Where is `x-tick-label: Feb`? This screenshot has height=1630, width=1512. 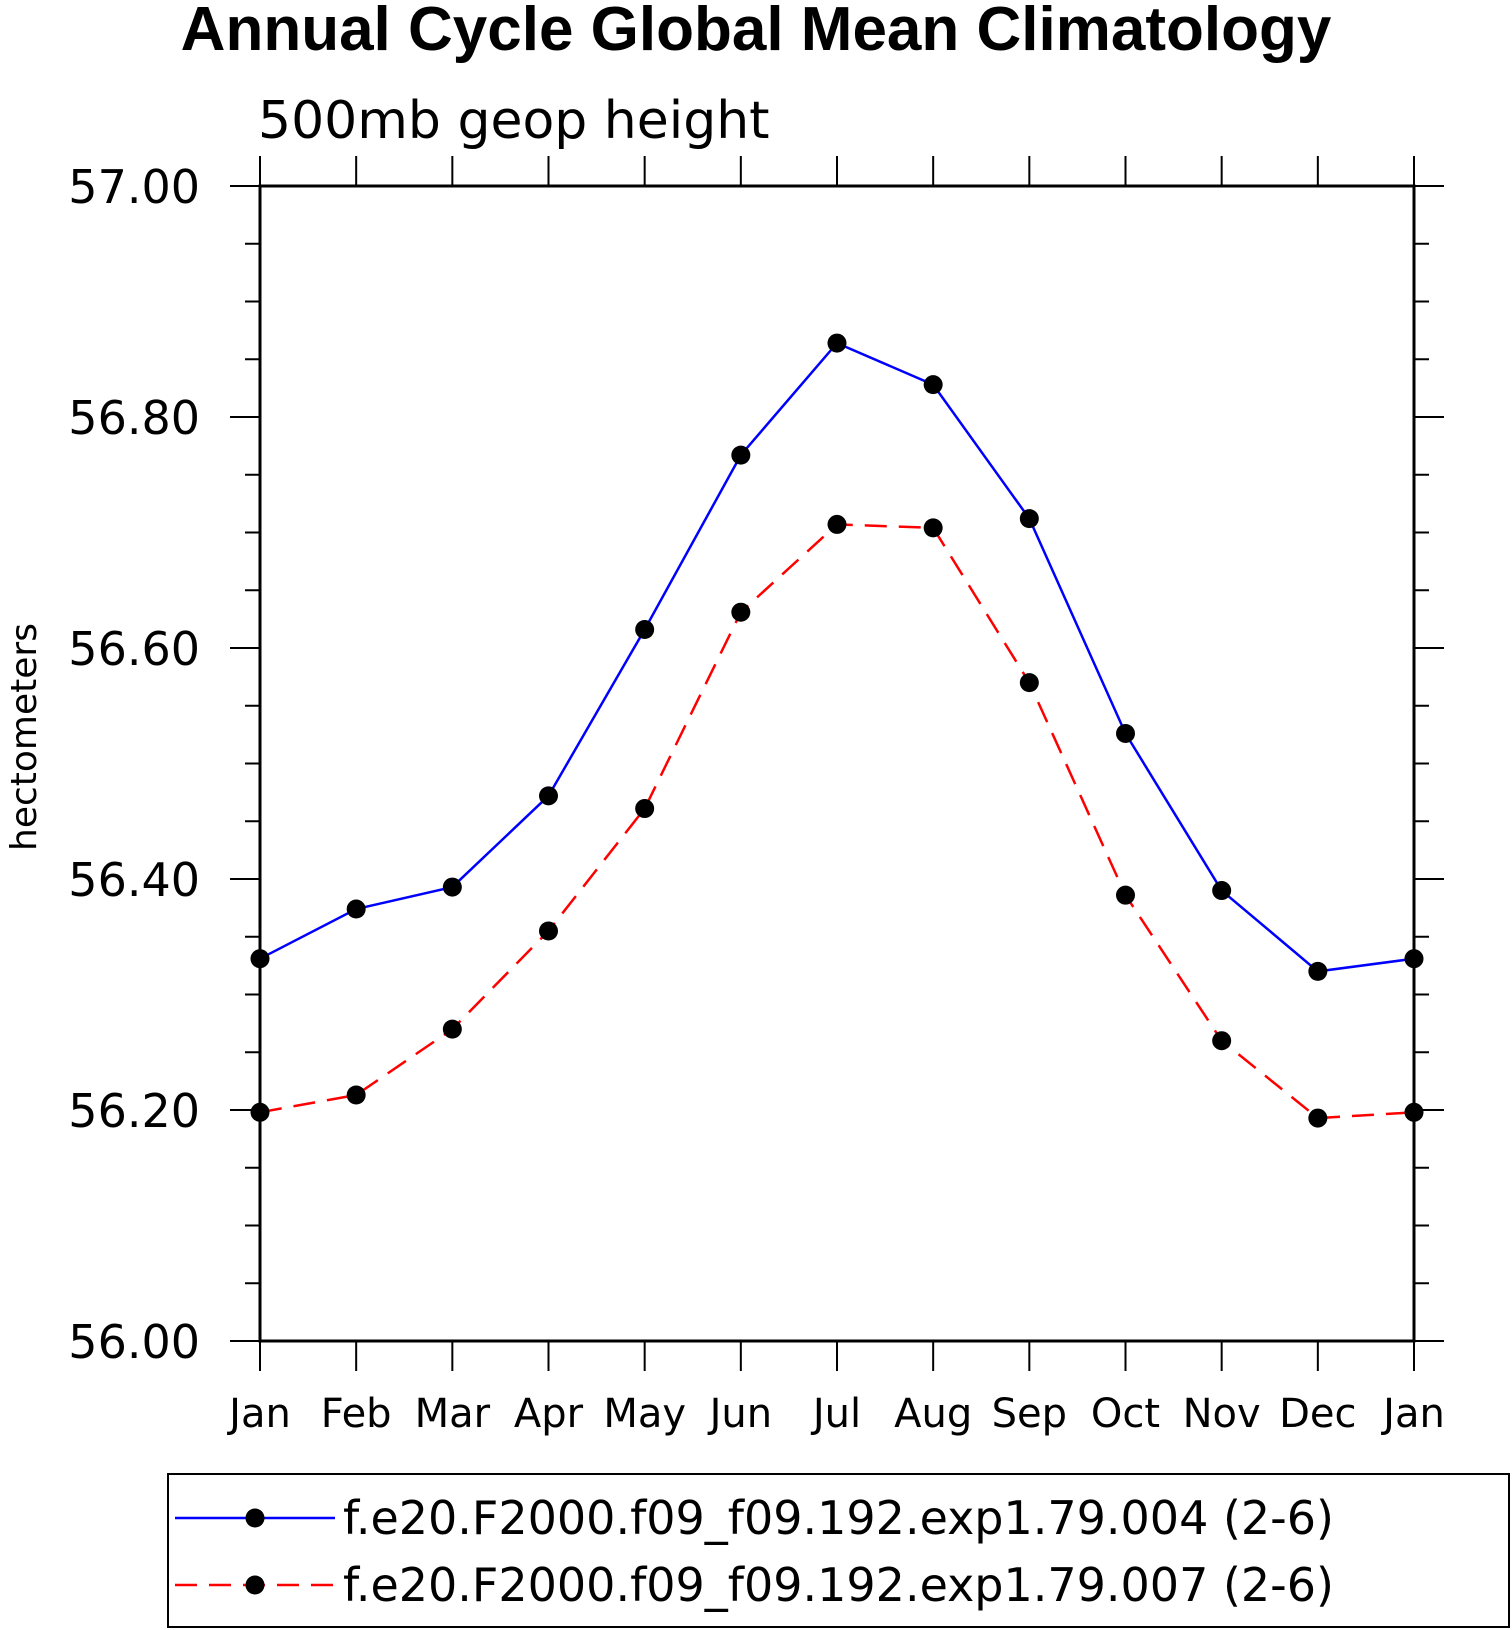
x-tick-label: Feb is located at coordinates (356, 1414).